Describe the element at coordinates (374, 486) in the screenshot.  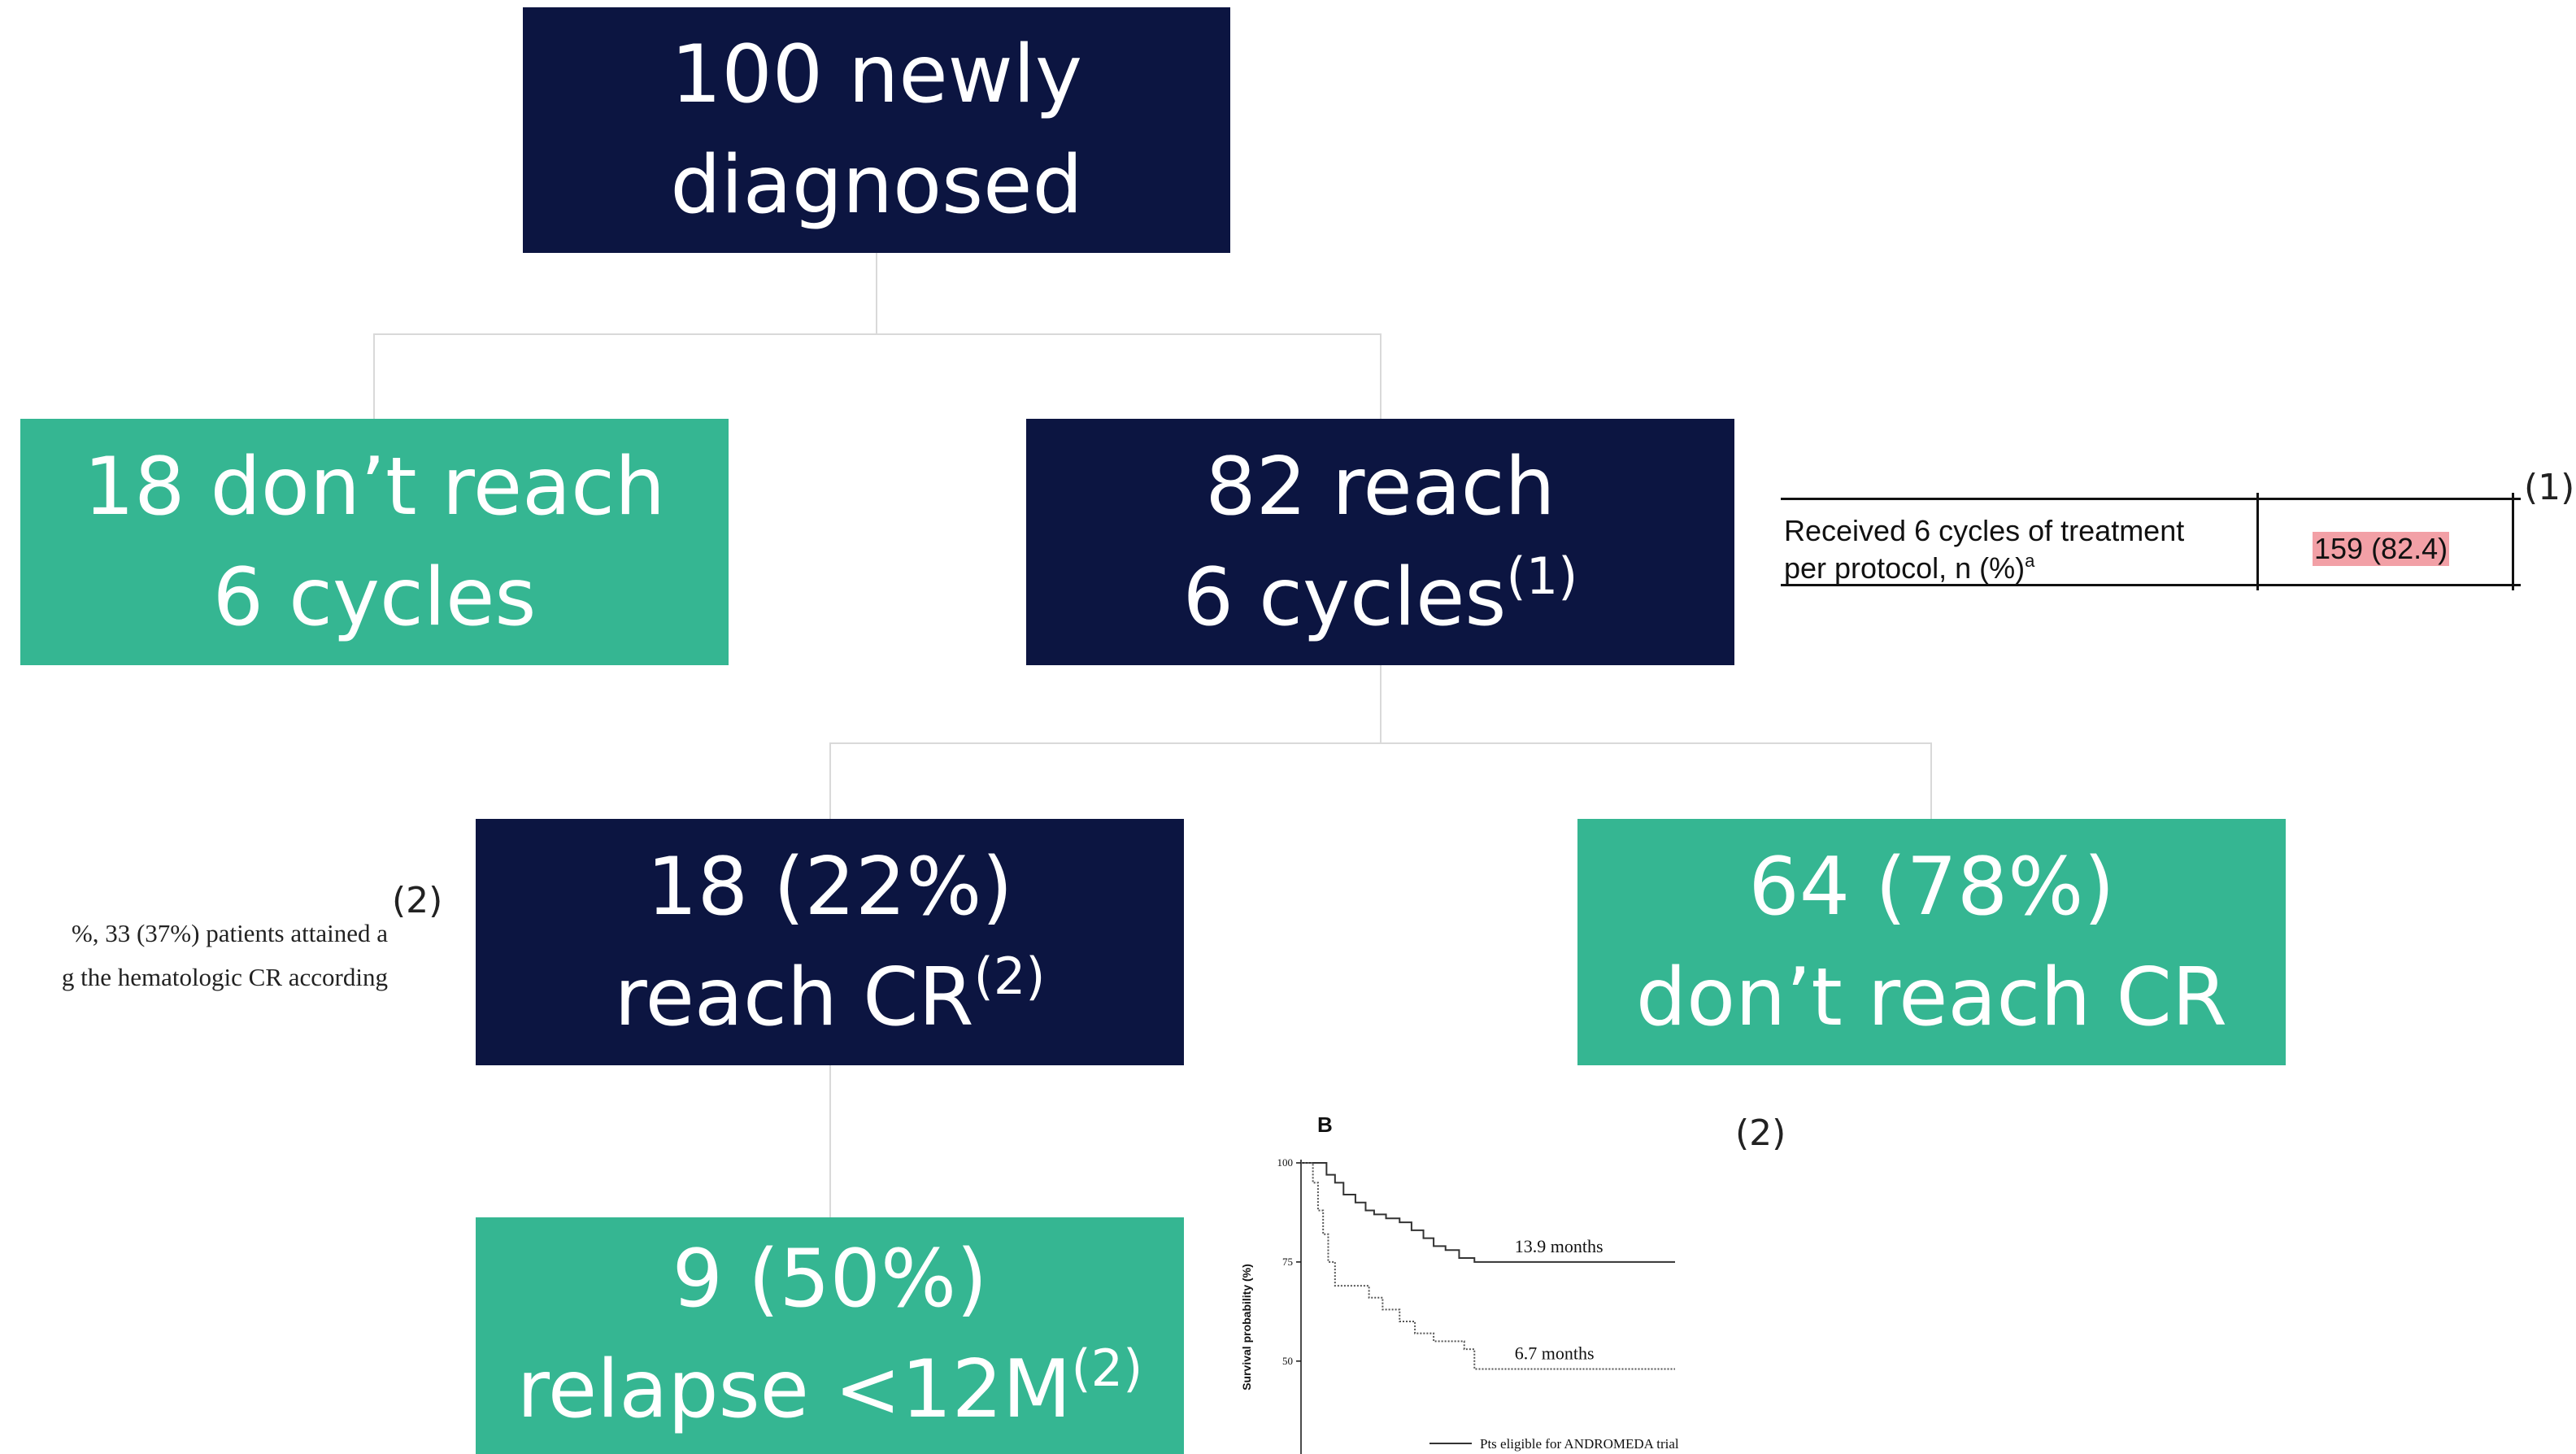
I see `node-left-line1: 18 don’t reach` at that location.